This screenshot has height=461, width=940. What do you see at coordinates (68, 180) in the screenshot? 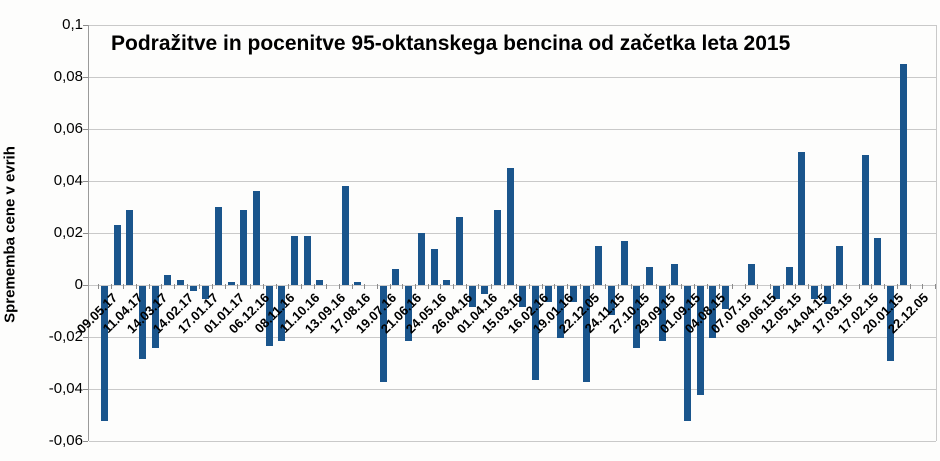
I see `y-axis-tick-label: 0,04` at bounding box center [68, 180].